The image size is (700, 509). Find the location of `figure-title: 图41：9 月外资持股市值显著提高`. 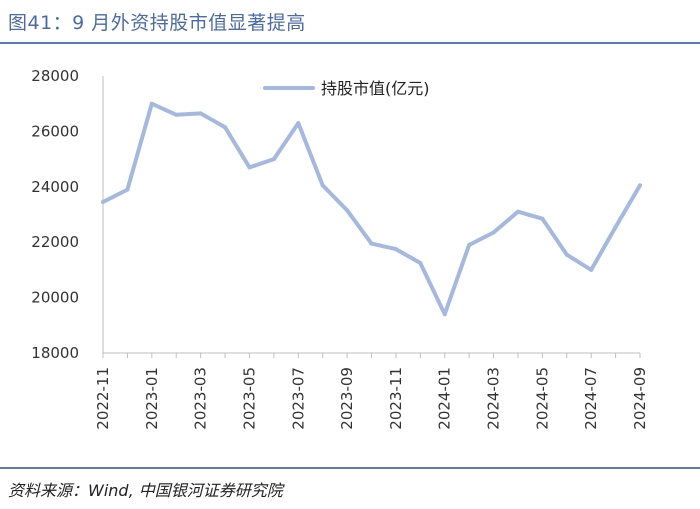

figure-title: 图41：9 月外资持股市值显著提高 is located at coordinates (157, 23).